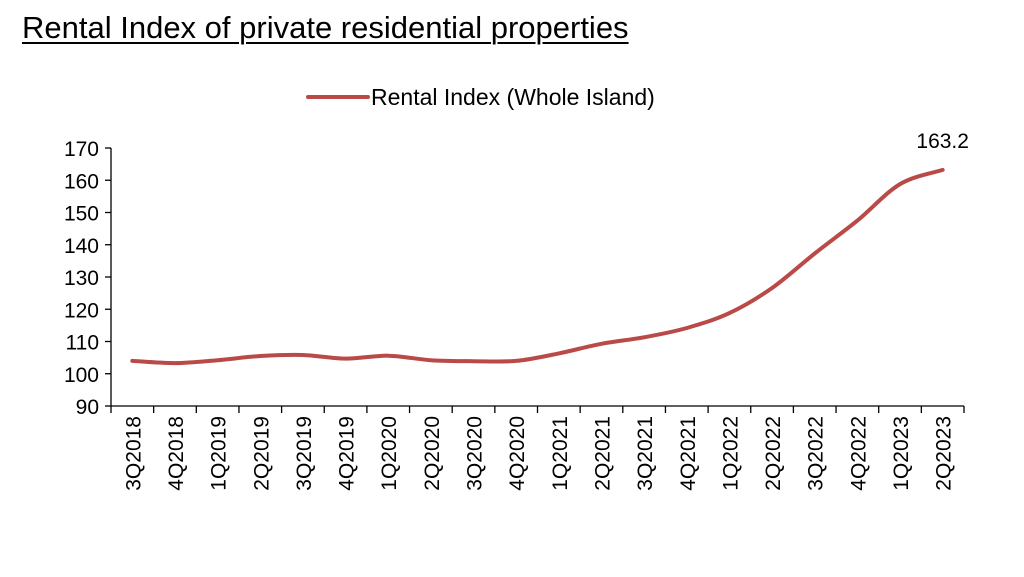  Describe the element at coordinates (347, 453) in the screenshot. I see `x-tick-label: 4Q2019` at that location.